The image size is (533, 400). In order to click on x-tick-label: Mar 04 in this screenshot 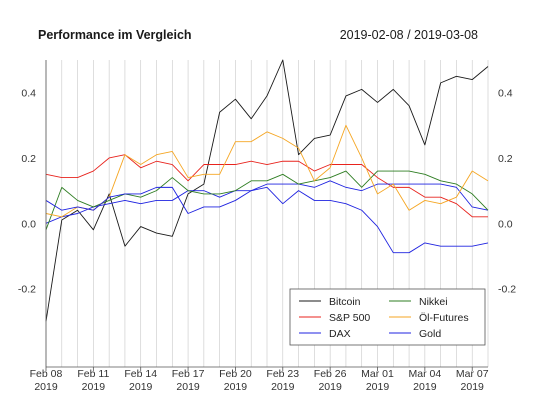, I will do `click(425, 374)`.